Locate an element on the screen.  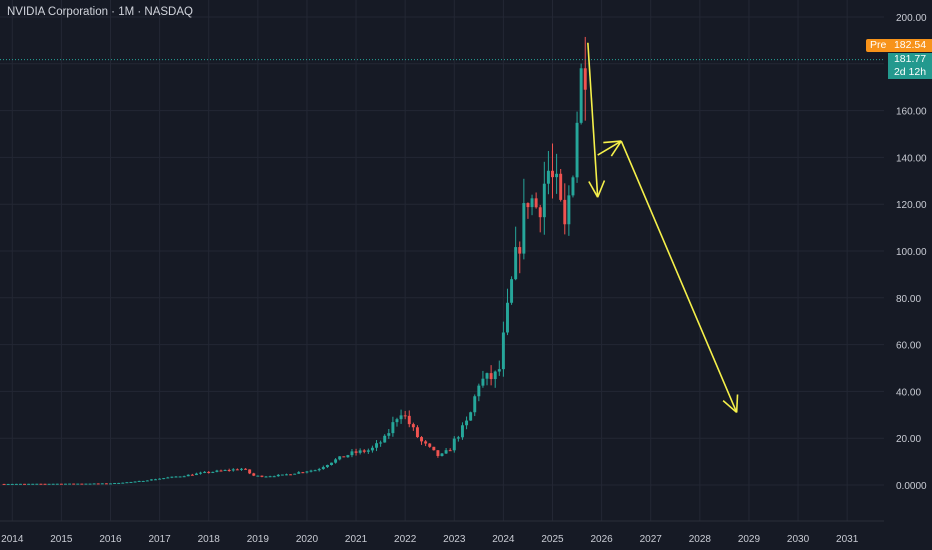
x-tick-label: 2027 is located at coordinates (651, 539).